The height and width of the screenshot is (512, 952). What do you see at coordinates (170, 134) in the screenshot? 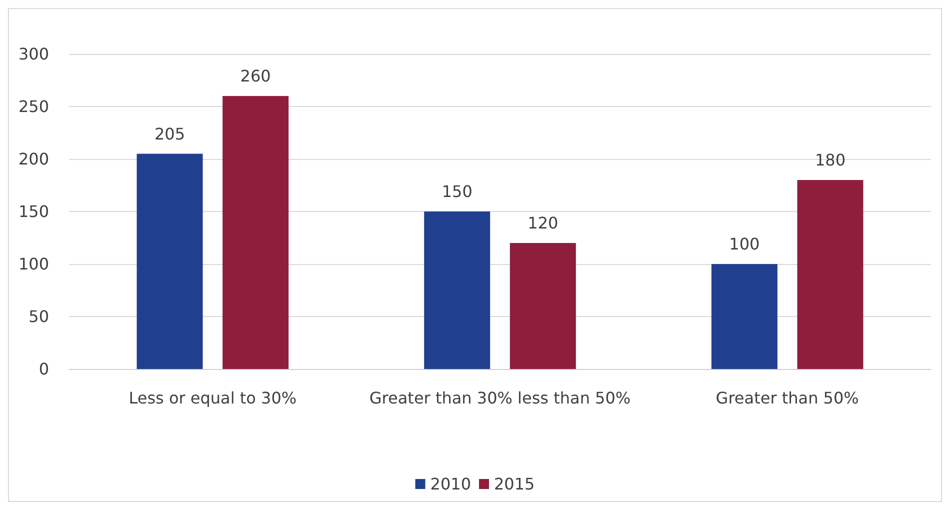
I see `data-label: 205` at bounding box center [170, 134].